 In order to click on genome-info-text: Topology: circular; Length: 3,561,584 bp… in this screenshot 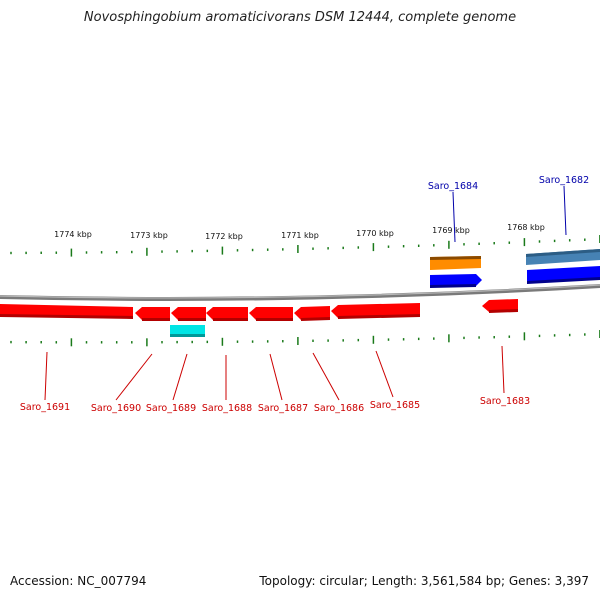, I will do `click(424, 581)`.